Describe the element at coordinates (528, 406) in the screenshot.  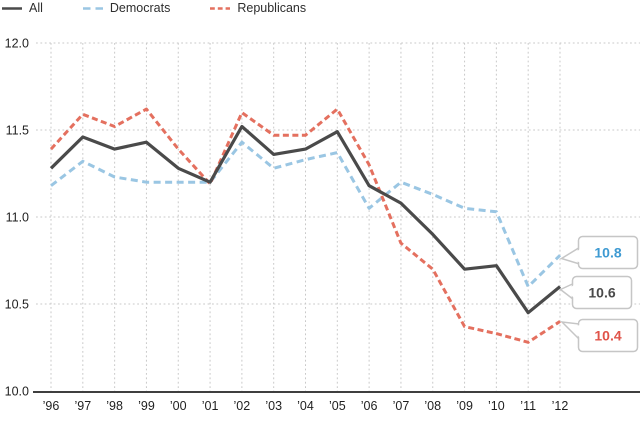
I see `x-tick-label: ’11` at that location.